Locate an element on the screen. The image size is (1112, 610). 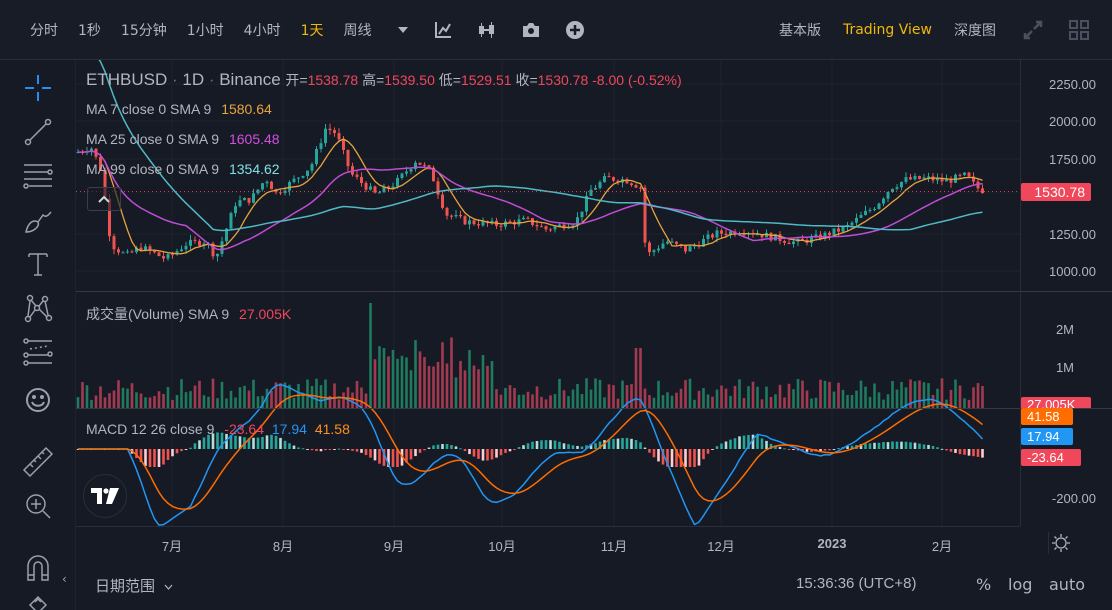
time-tick: 9月 is located at coordinates (394, 546).